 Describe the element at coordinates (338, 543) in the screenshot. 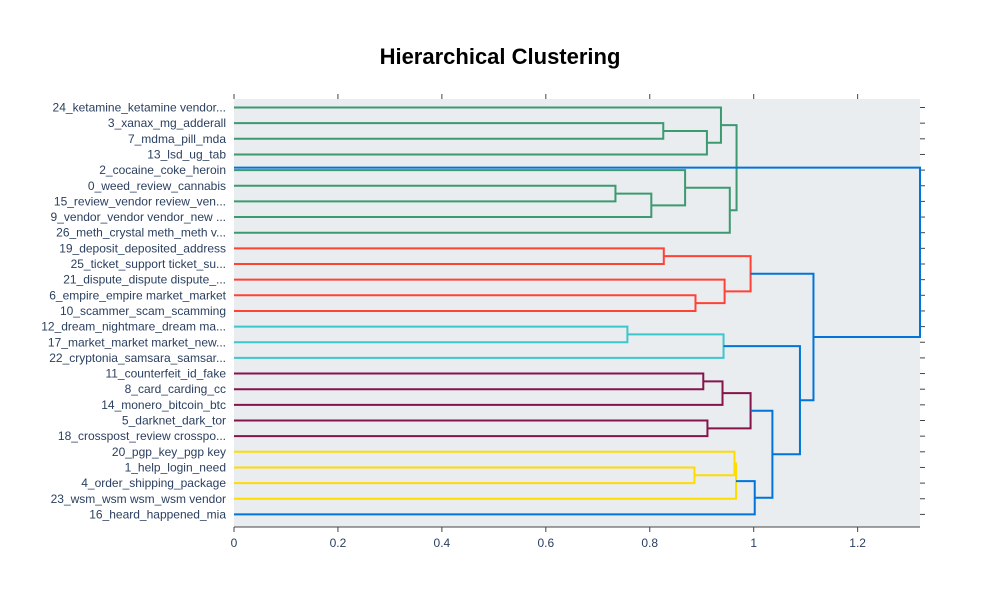

I see `x-tick-label: 0.2` at that location.